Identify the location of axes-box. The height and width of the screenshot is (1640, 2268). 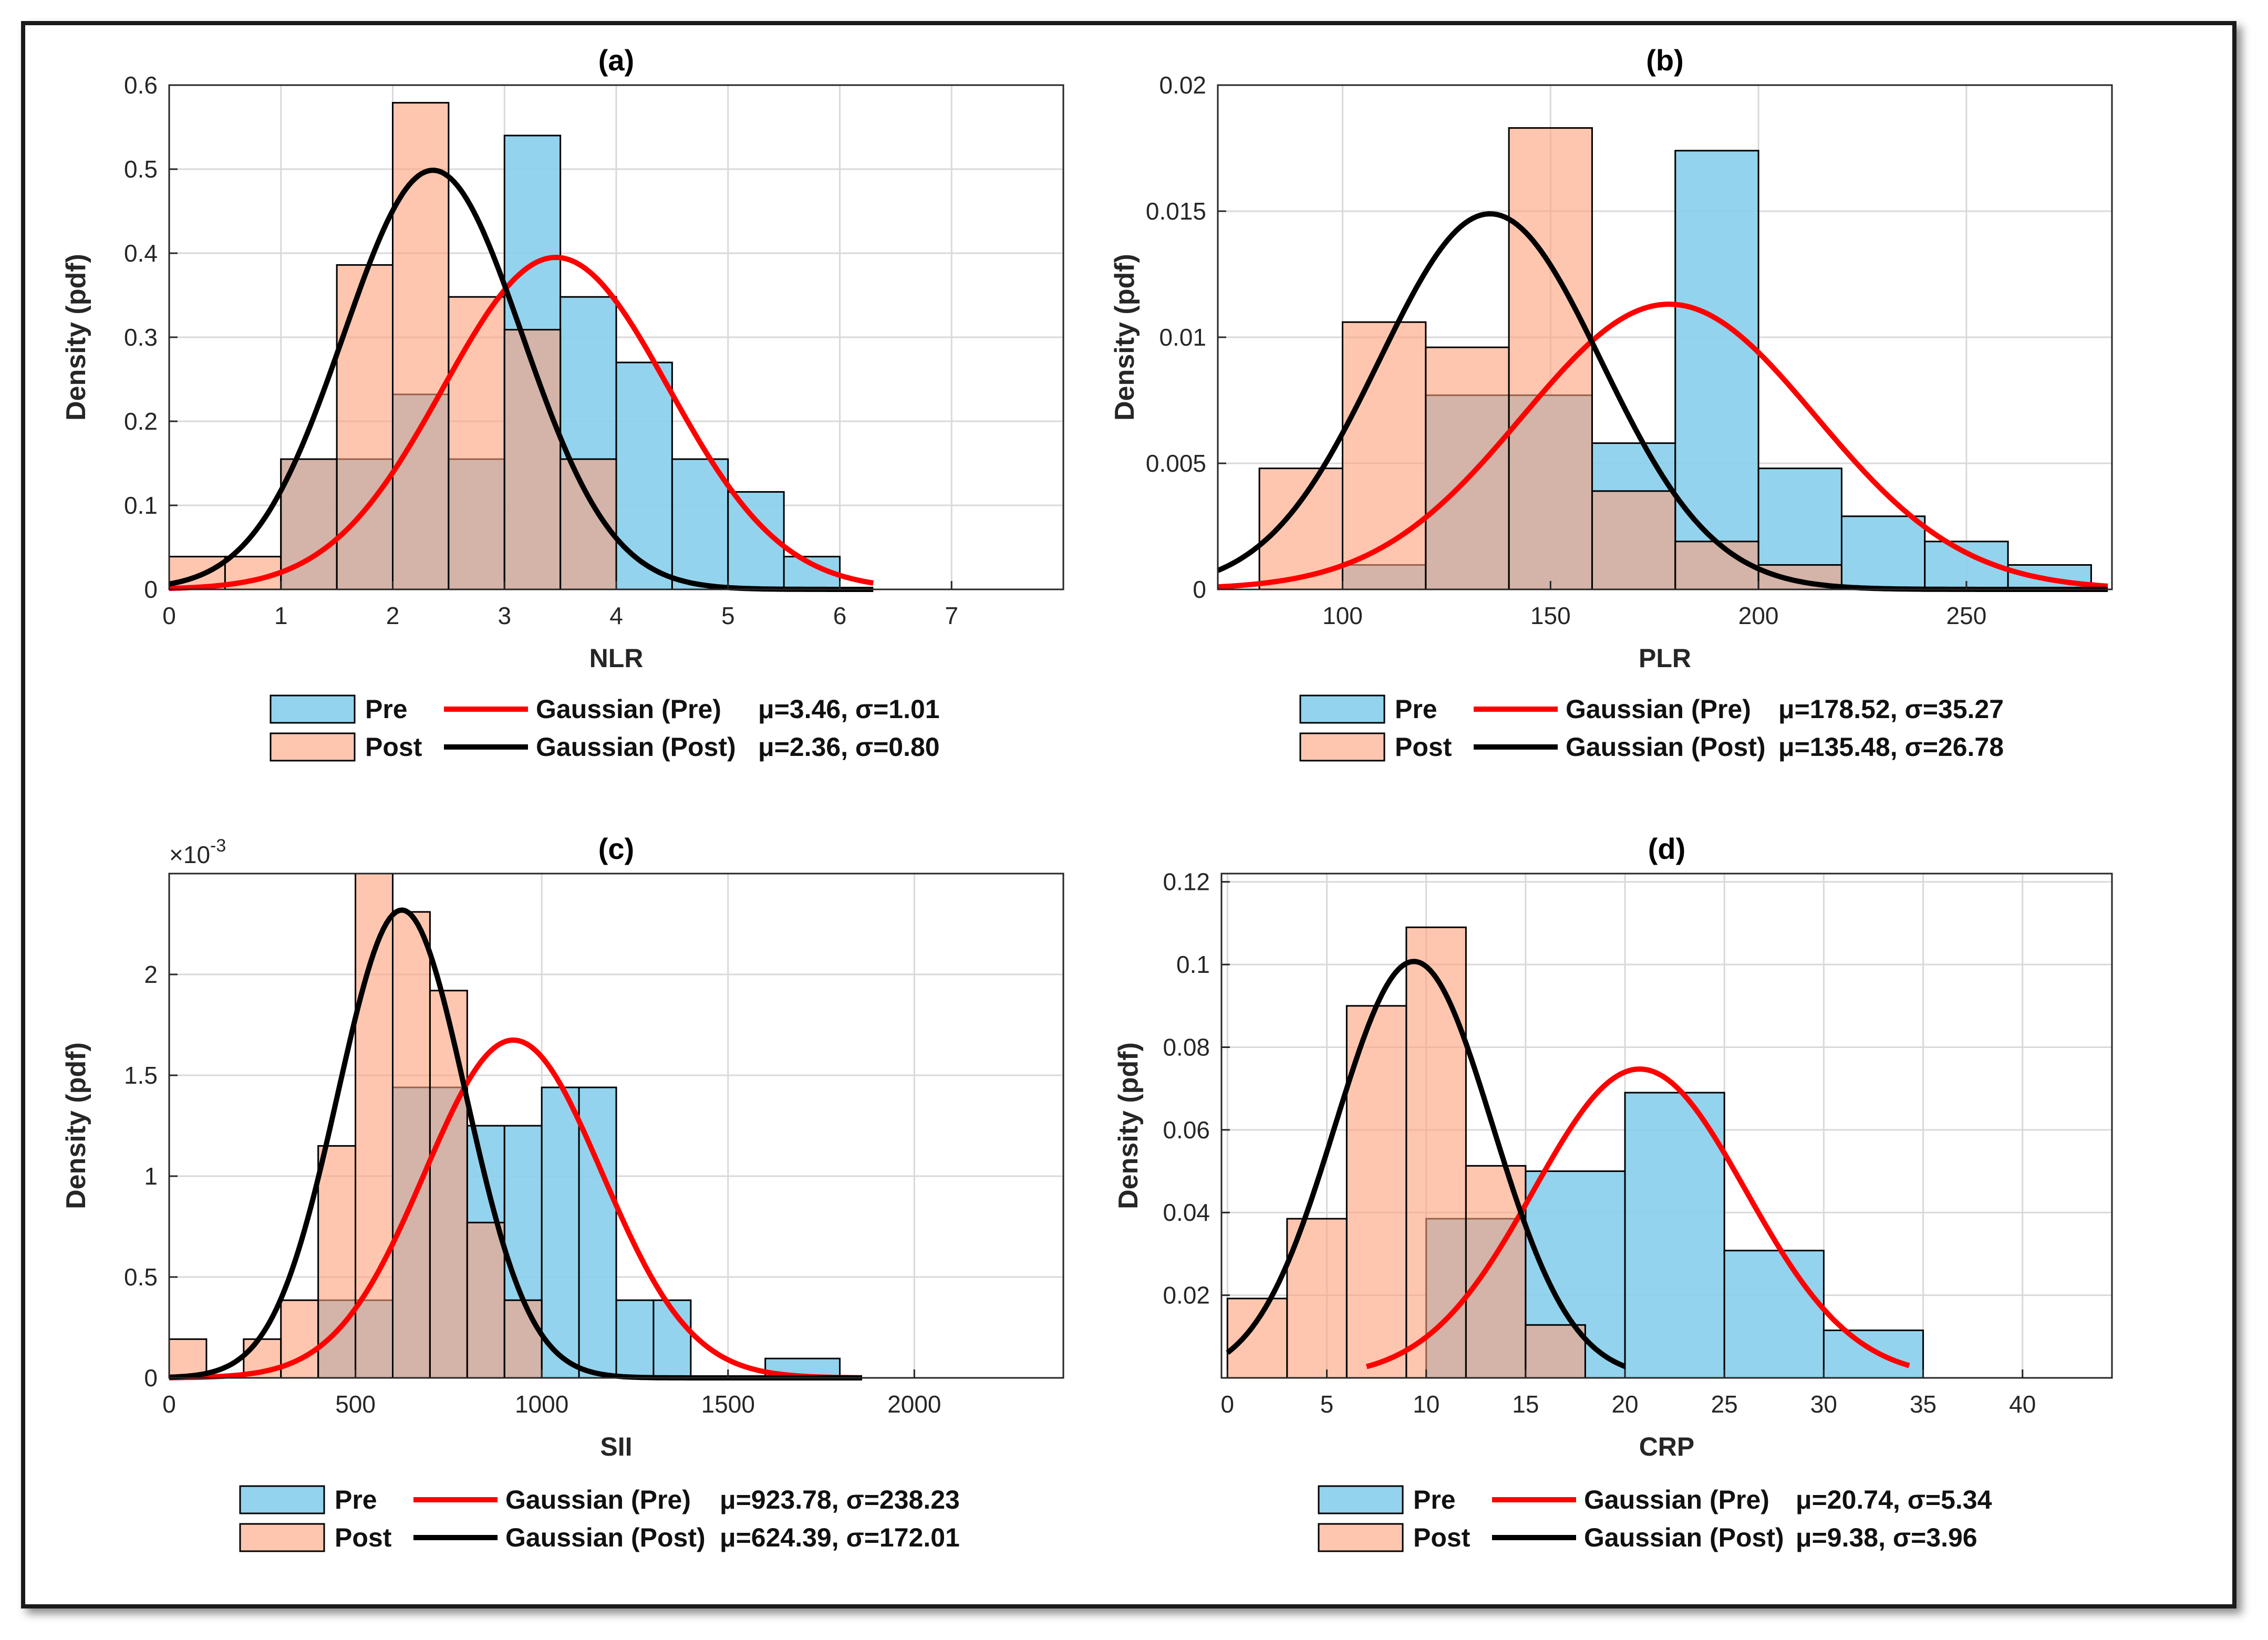
(616, 1126).